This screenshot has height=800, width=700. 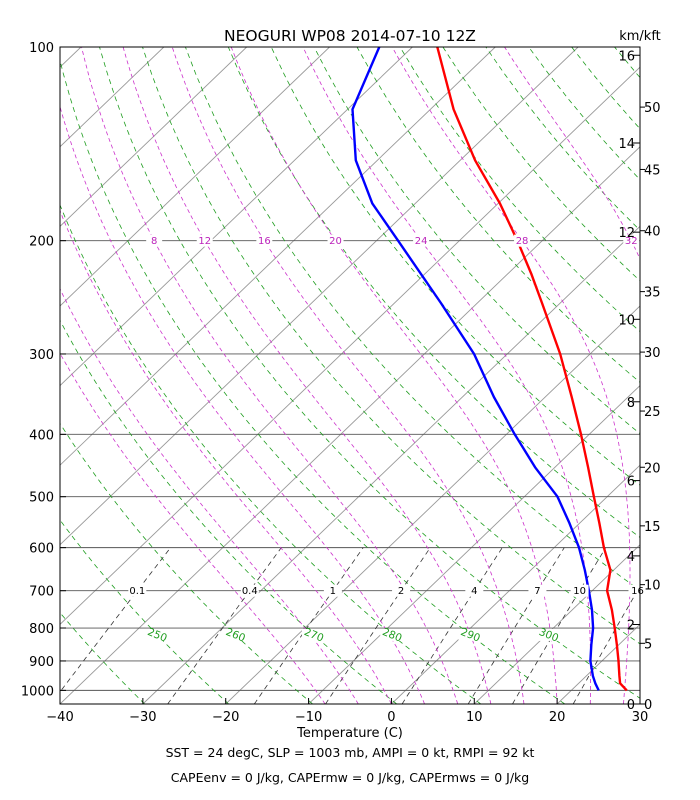 I want to click on y-tick-label: 500, so click(x=41, y=498).